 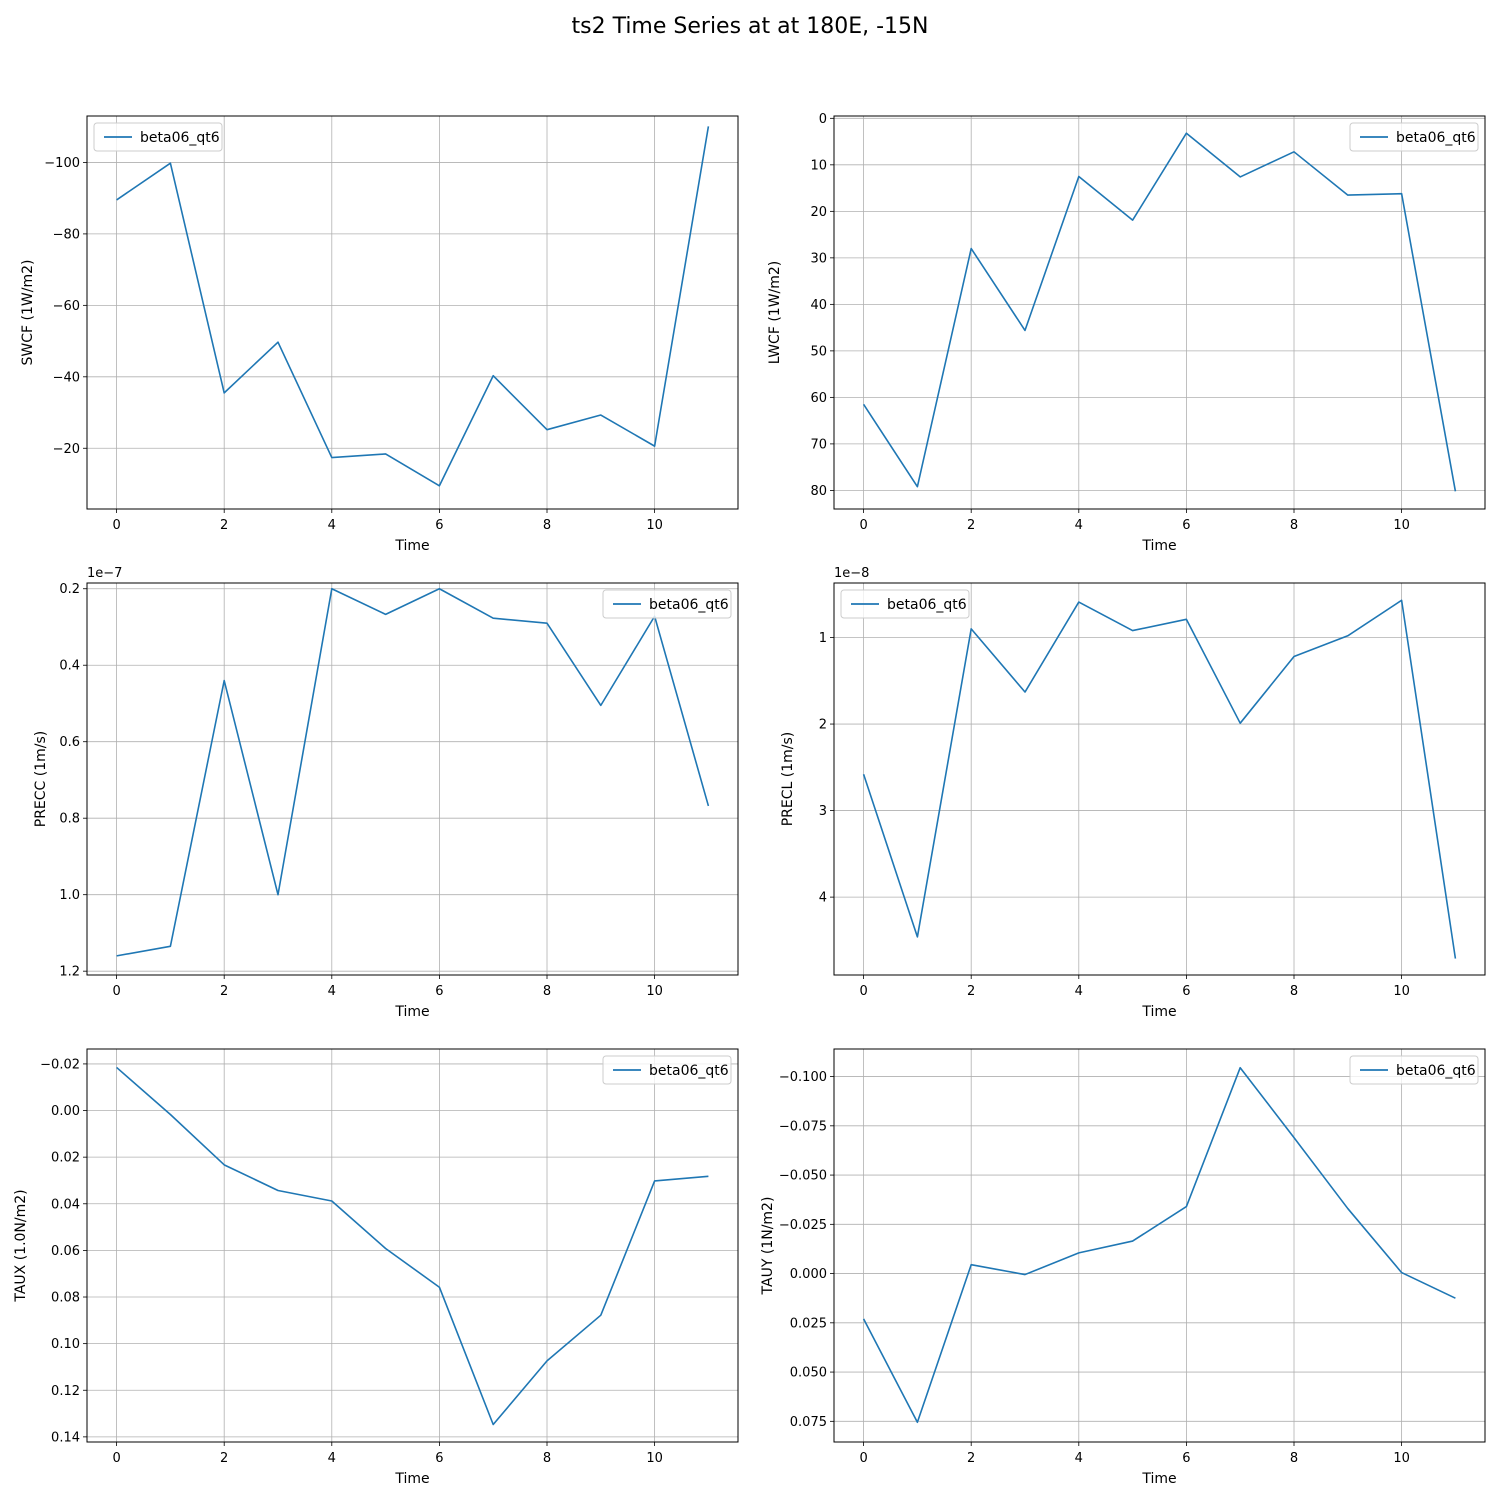 What do you see at coordinates (803, 1225) in the screenshot?
I see `y-tick-label: −0.025` at bounding box center [803, 1225].